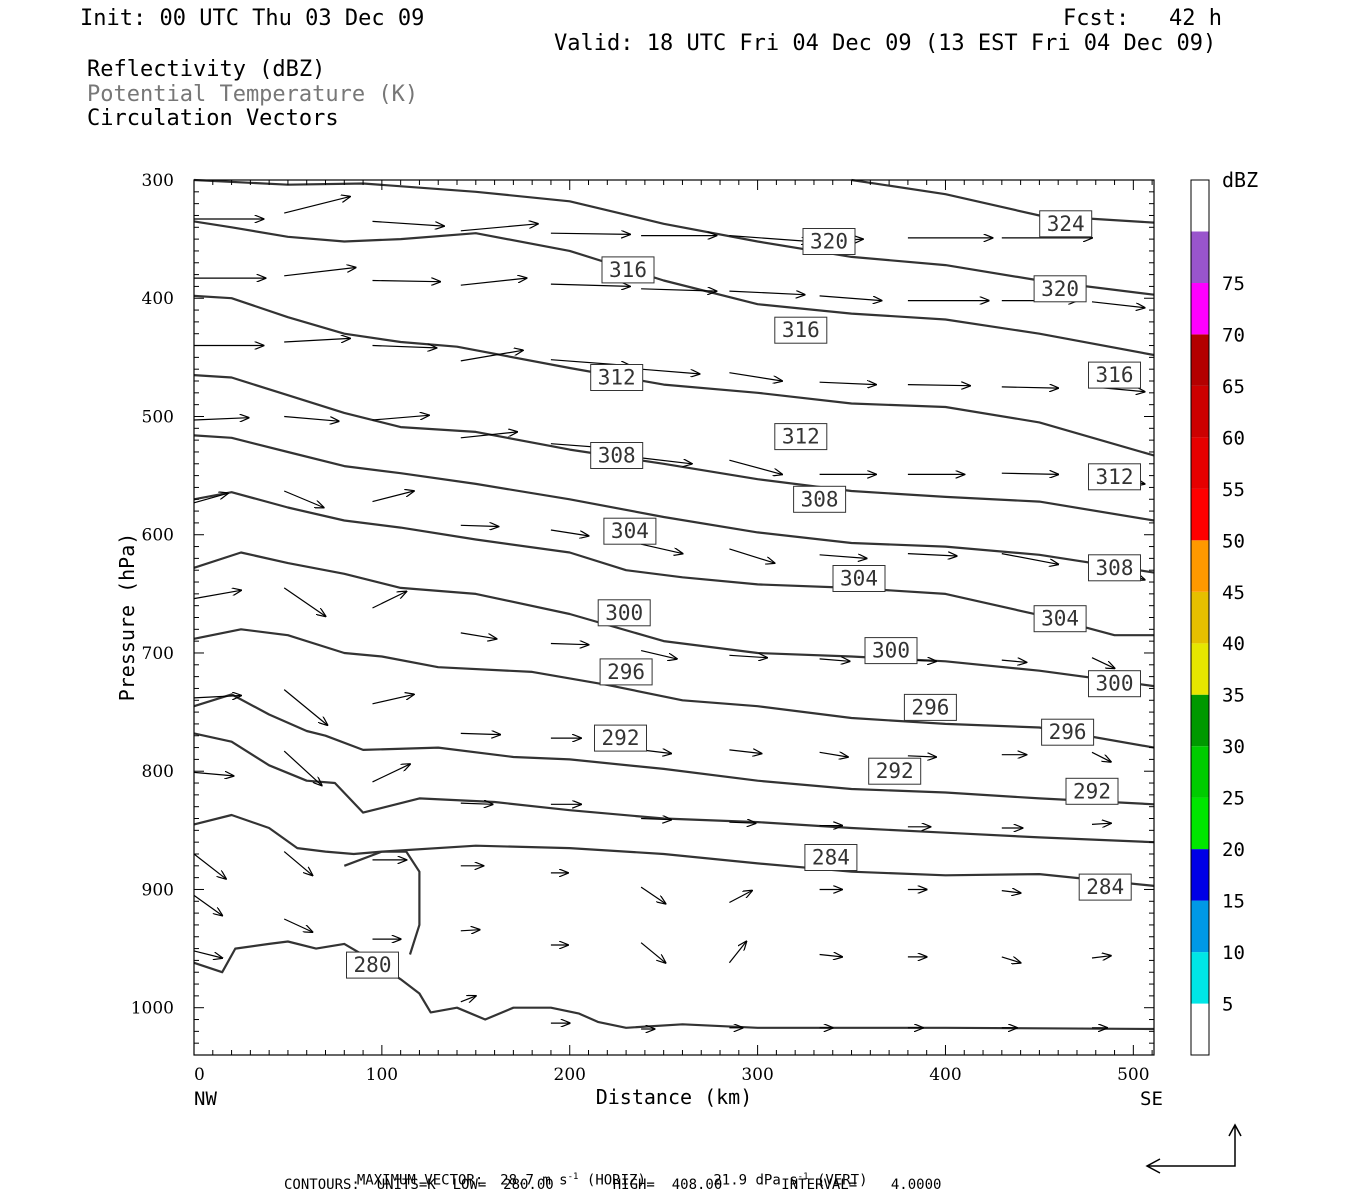 The image size is (1350, 1200). Describe the element at coordinates (803, 1177) in the screenshot. I see `max-vector-vert-exp: -1` at that location.